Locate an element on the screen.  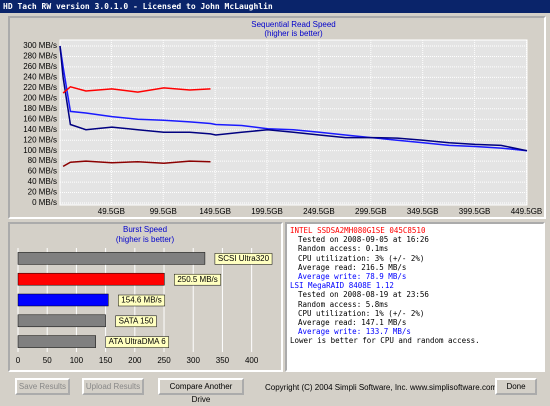
drive-stat: Random access: 5.8ms is located at coordinates (343, 304).